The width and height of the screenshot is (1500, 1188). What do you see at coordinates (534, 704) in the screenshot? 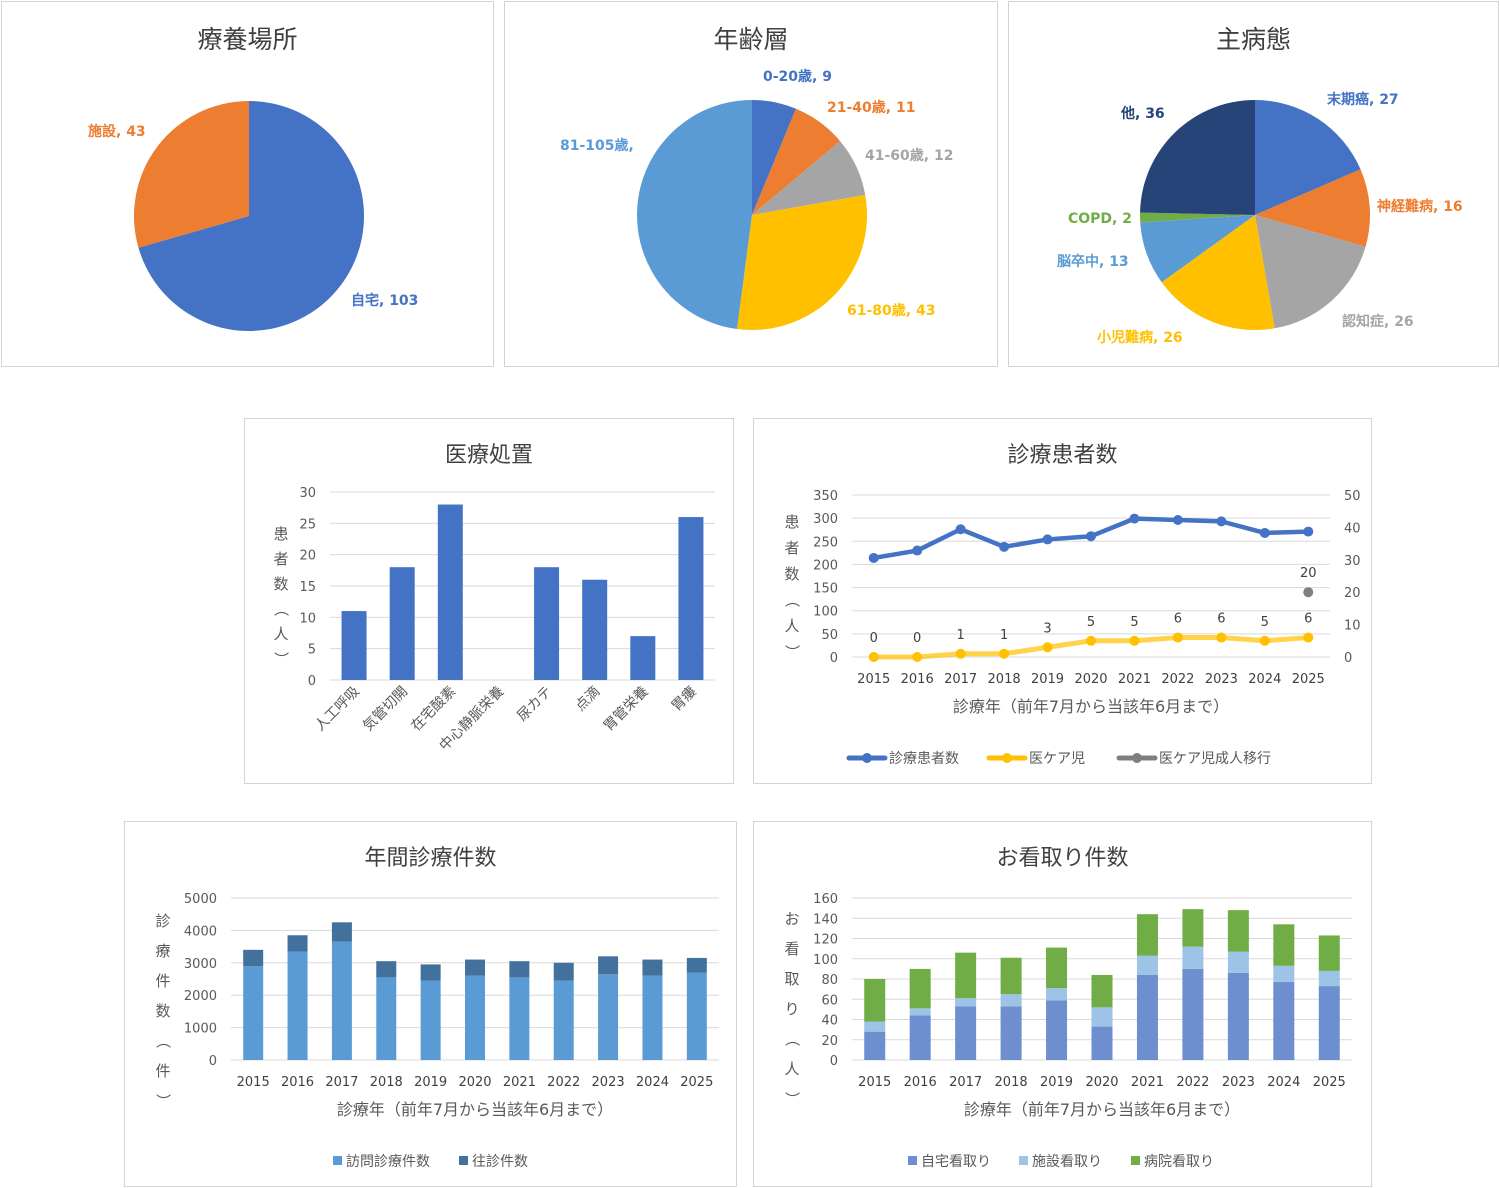
I see `x-tick-label: 尿カテ` at bounding box center [534, 704].